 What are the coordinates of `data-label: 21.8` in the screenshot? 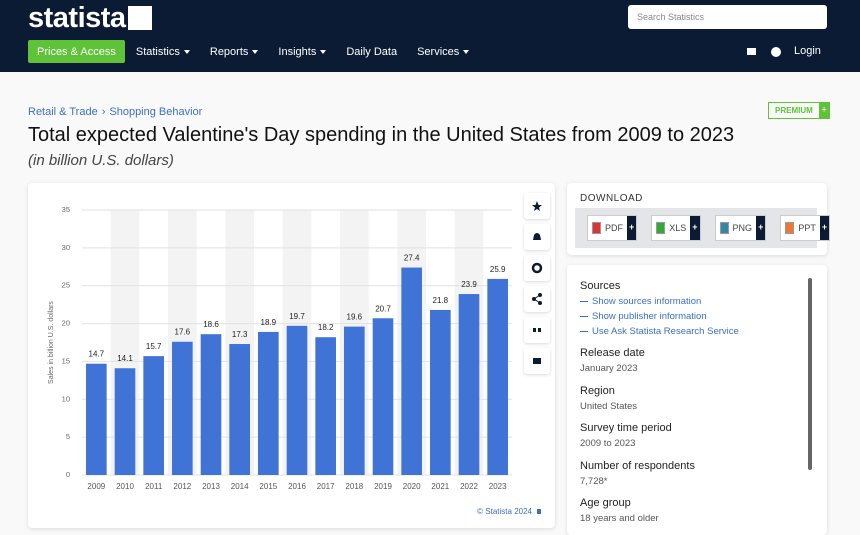 It's located at (441, 300).